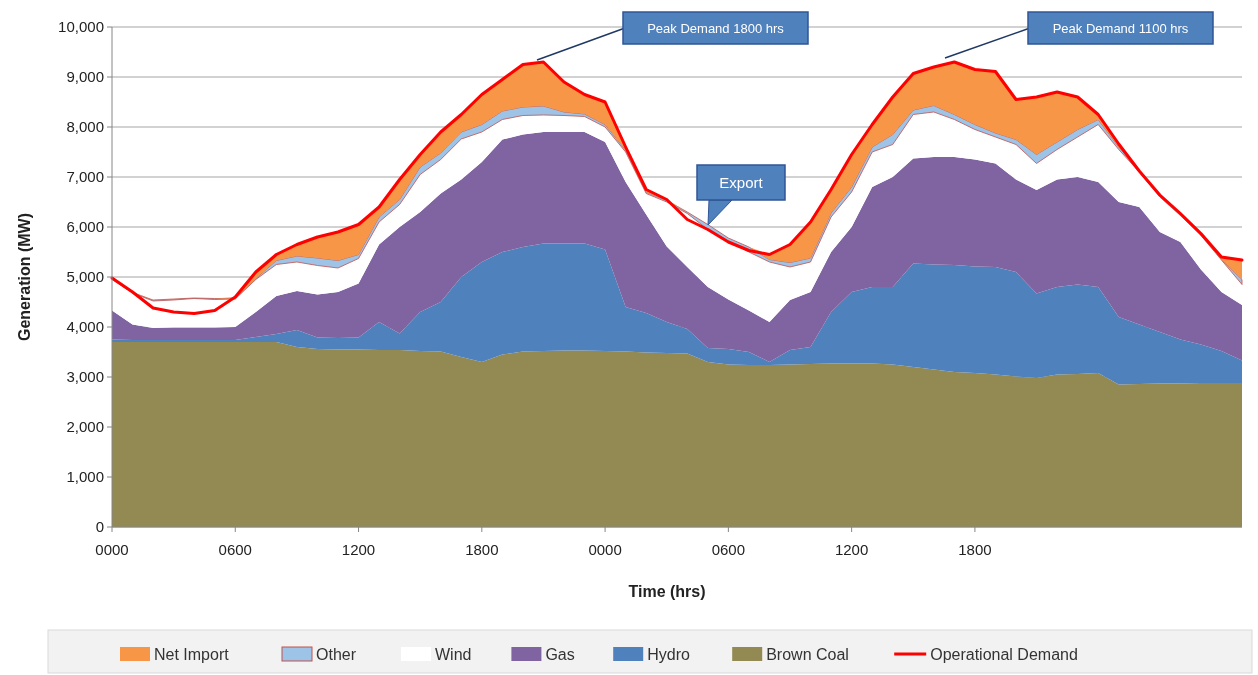  I want to click on y-tick-label: 3,000, so click(85, 376).